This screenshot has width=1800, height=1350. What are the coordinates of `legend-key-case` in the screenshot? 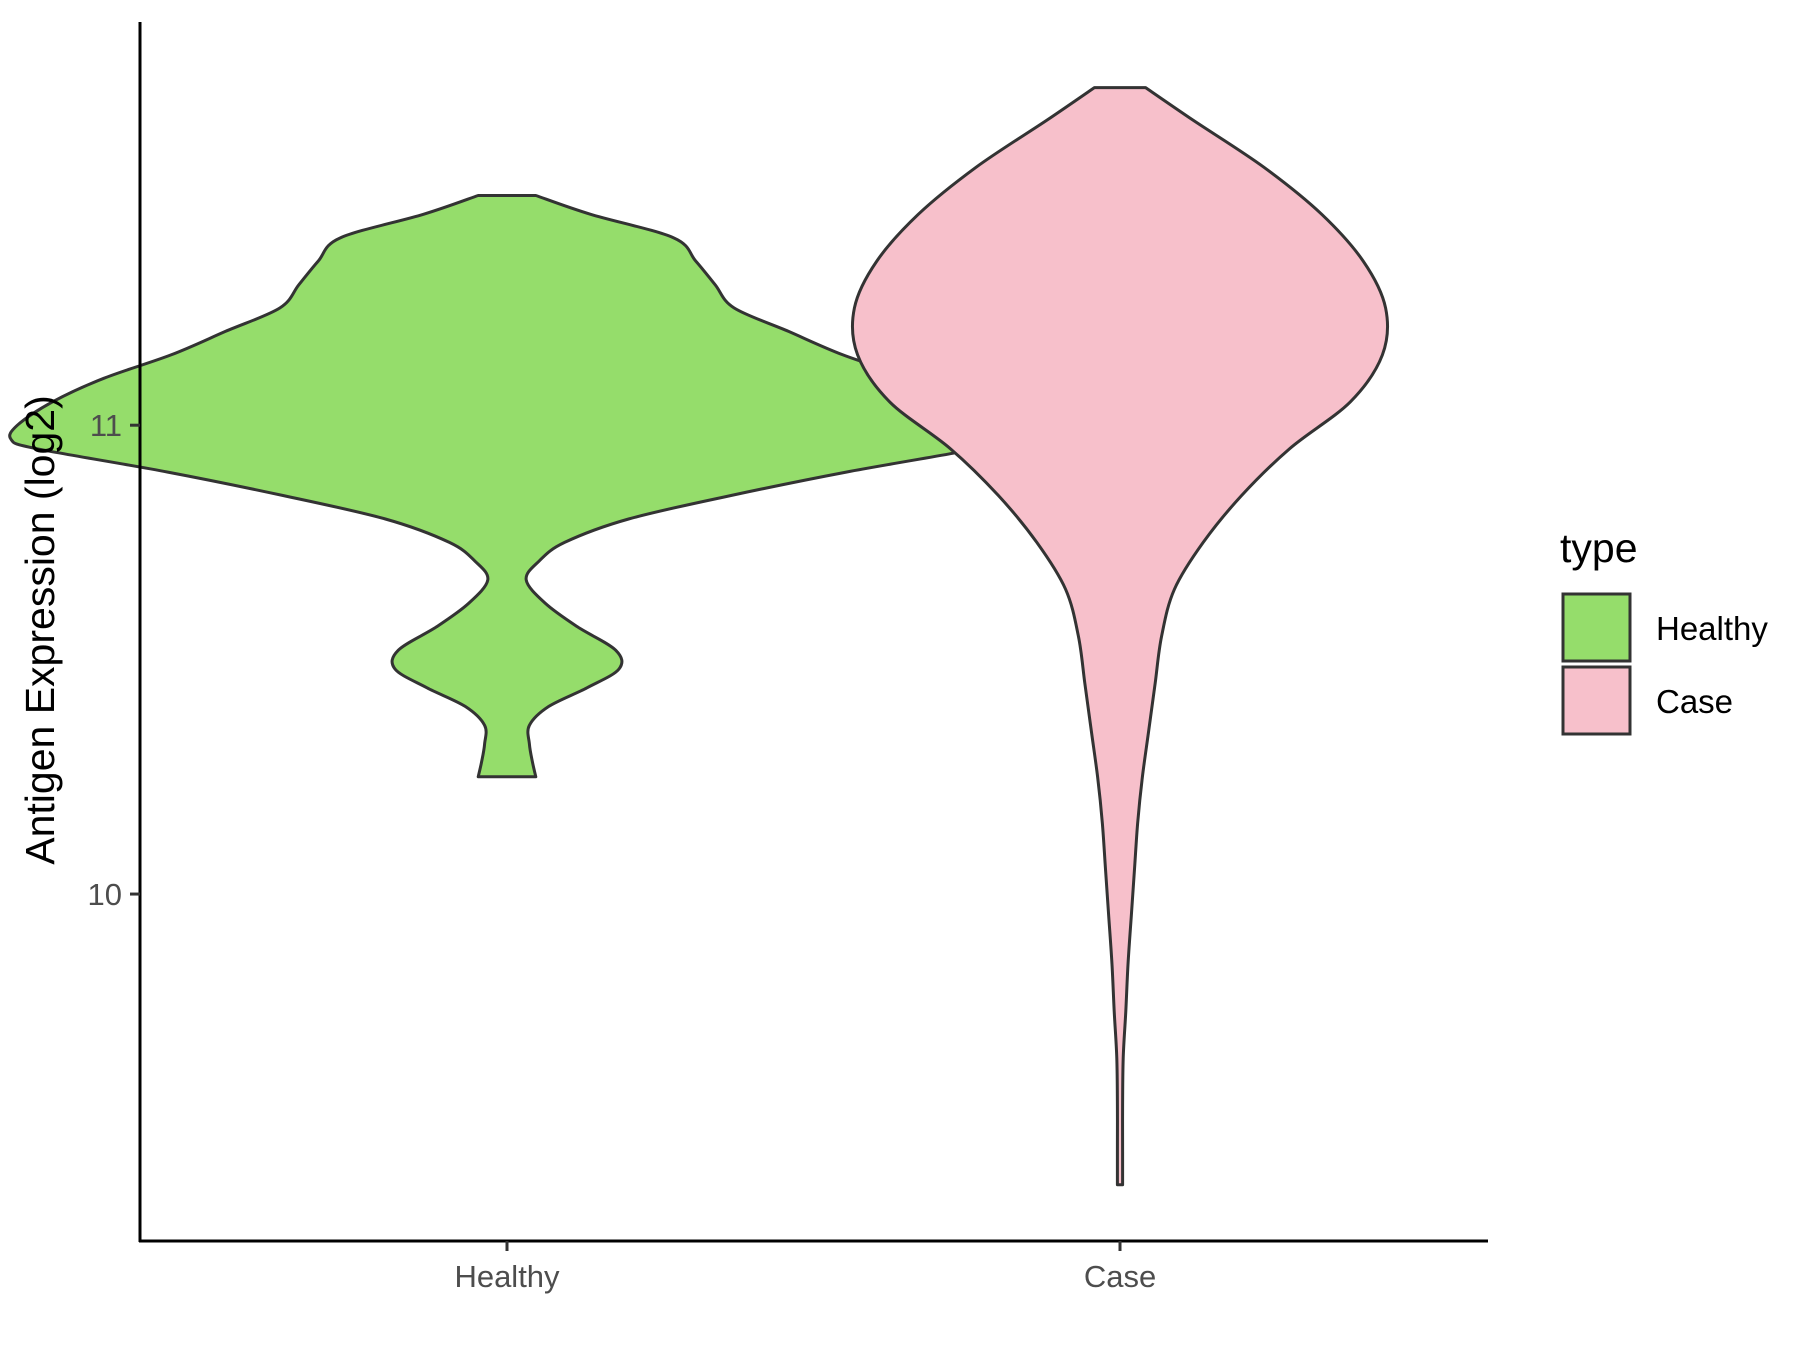 It's located at (1596, 700).